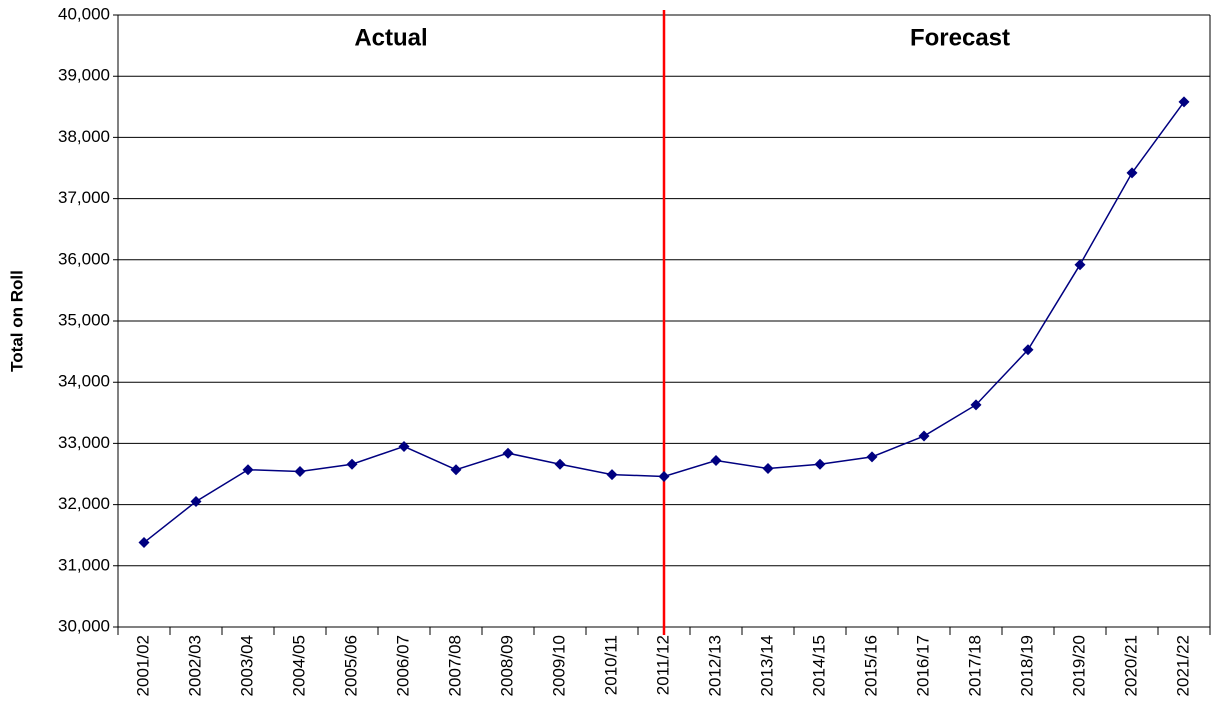 The height and width of the screenshot is (722, 1213). What do you see at coordinates (350, 665) in the screenshot?
I see `x-tick-label: 2005/06` at bounding box center [350, 665].